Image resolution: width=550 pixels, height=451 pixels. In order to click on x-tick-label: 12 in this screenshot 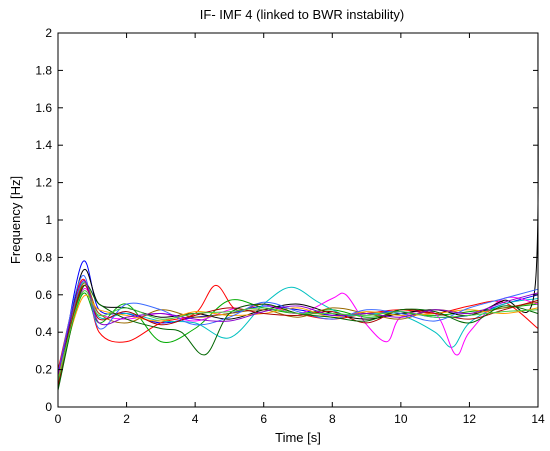, I will do `click(470, 419)`.